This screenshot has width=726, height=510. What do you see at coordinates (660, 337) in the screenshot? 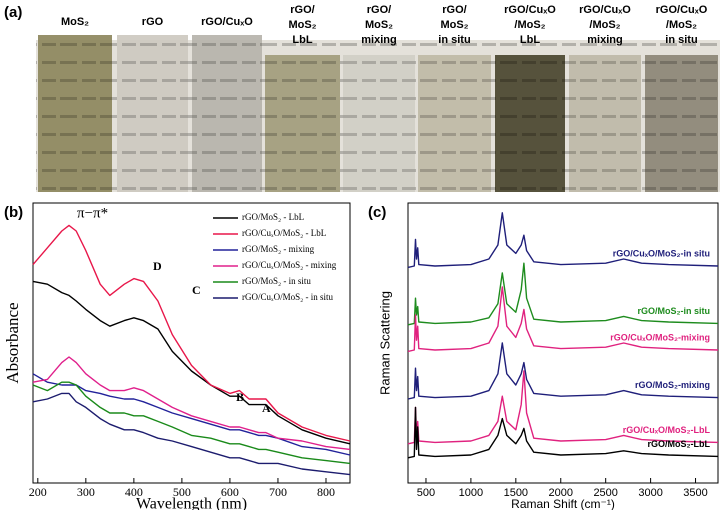
I see `series-label: rGO/CuₓO/MoS₂-mixing` at bounding box center [660, 337].